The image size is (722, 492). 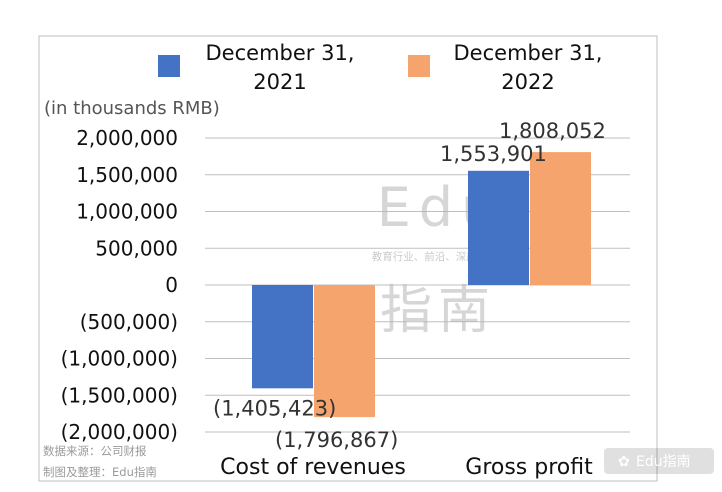 What do you see at coordinates (127, 212) in the screenshot?
I see `y-tick-label: 1,000,000` at bounding box center [127, 212].